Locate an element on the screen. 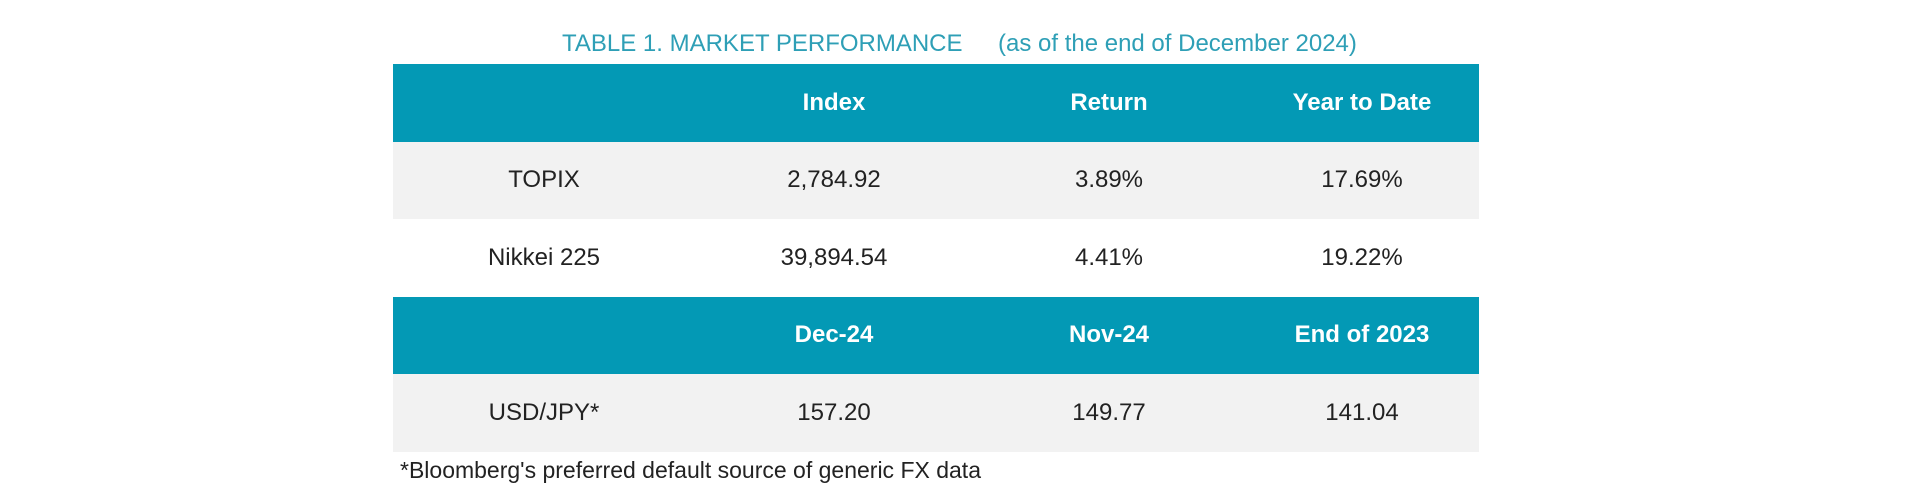 The height and width of the screenshot is (493, 1920). data-cell: 141.04 is located at coordinates (1362, 412).